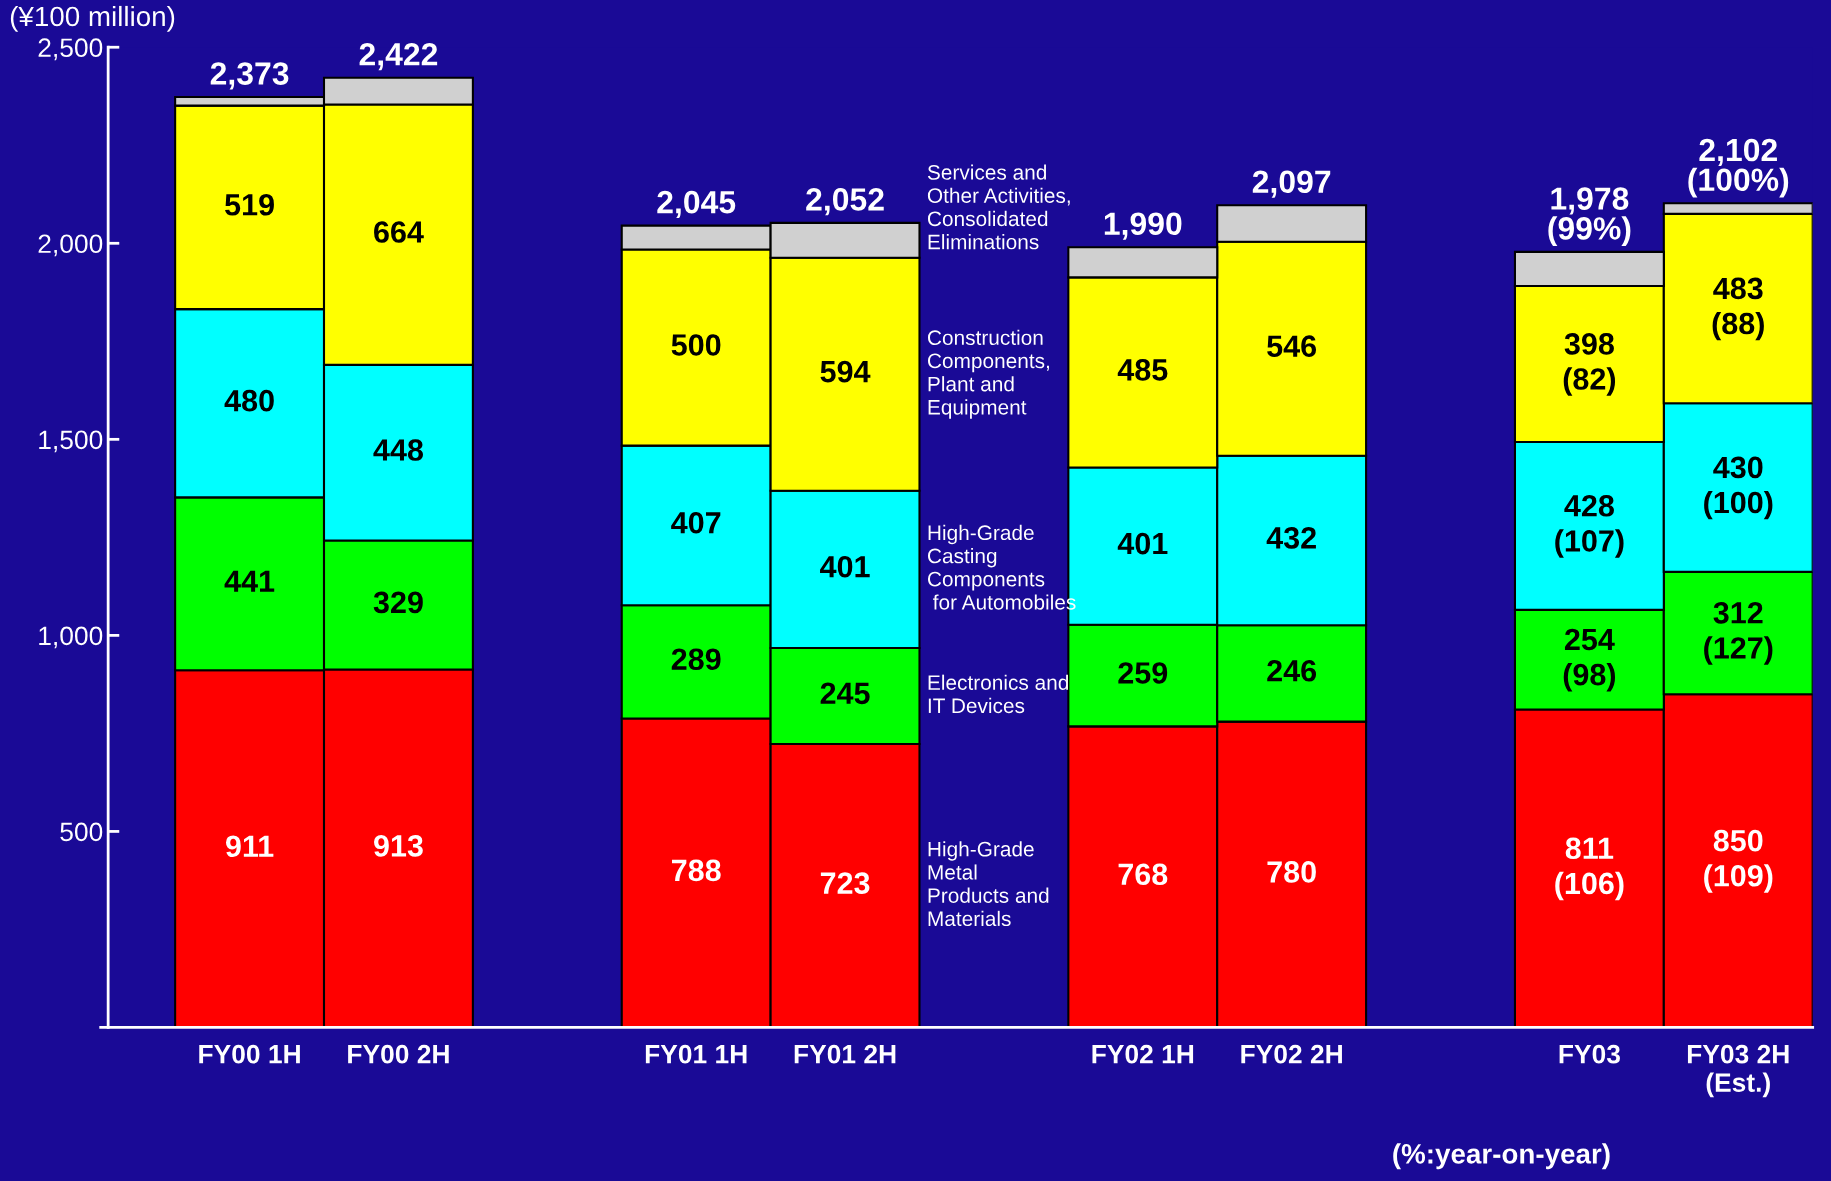  What do you see at coordinates (1738, 168) in the screenshot?
I see `total-label: 2,102 (100%)` at bounding box center [1738, 168].